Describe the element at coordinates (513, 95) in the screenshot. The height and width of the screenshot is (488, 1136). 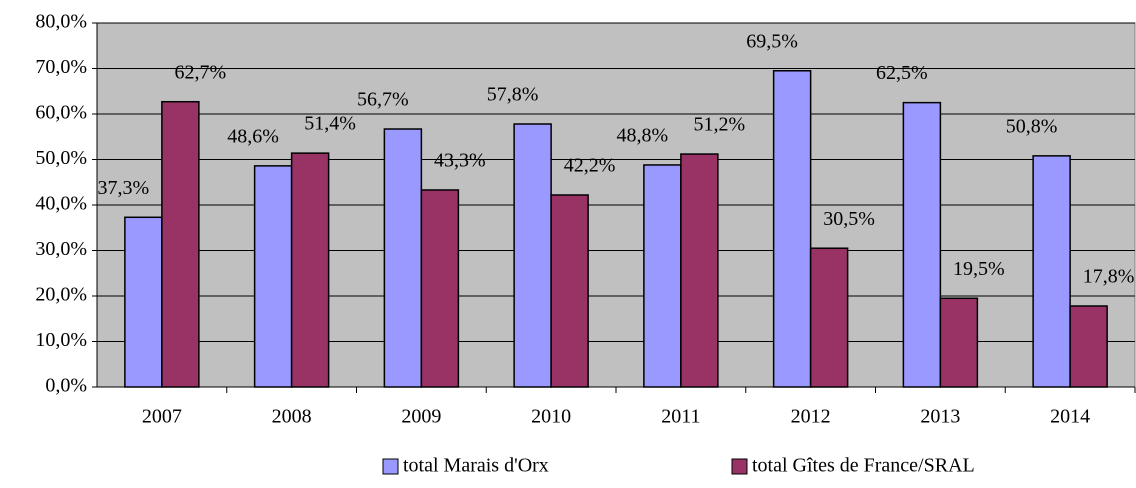
I see `value-label: 57,8%` at that location.